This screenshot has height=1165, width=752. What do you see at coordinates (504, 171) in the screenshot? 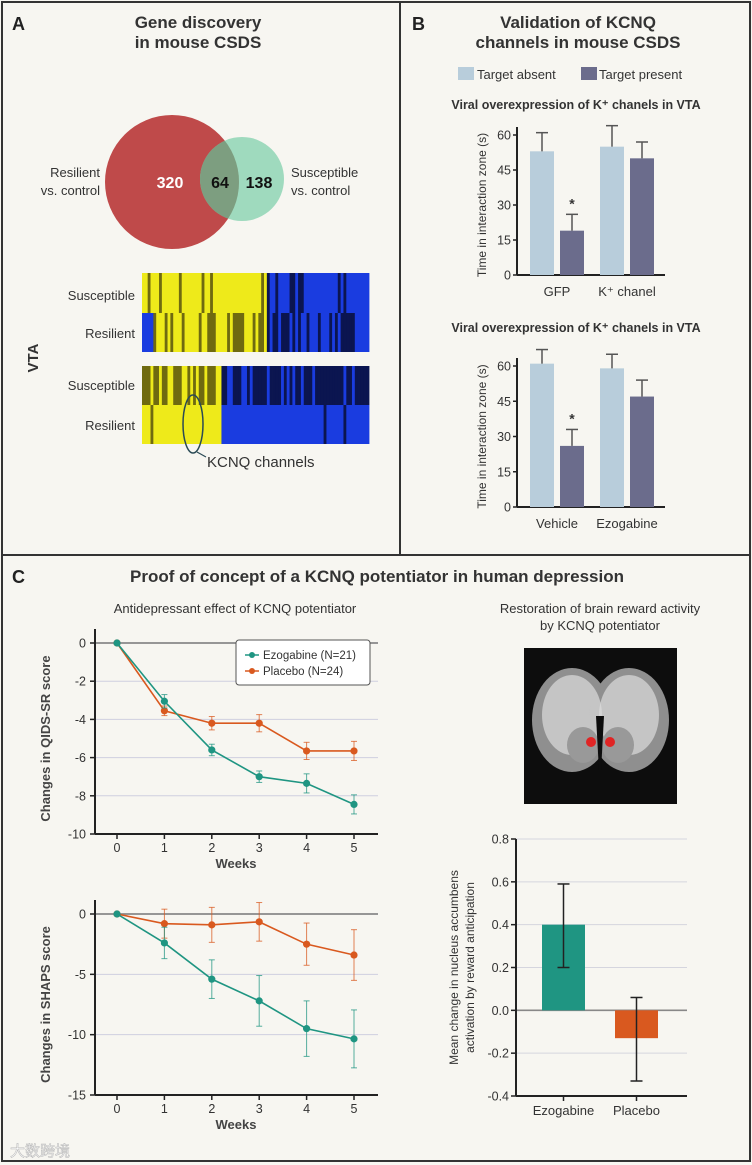
I see `y-tick-label: 45` at bounding box center [504, 171].